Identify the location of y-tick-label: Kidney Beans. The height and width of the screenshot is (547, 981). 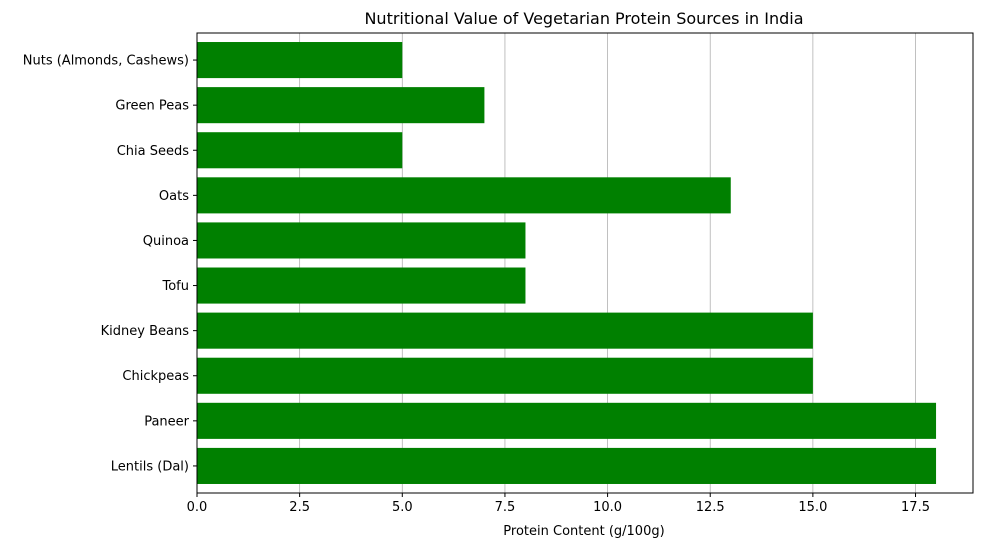
(145, 331).